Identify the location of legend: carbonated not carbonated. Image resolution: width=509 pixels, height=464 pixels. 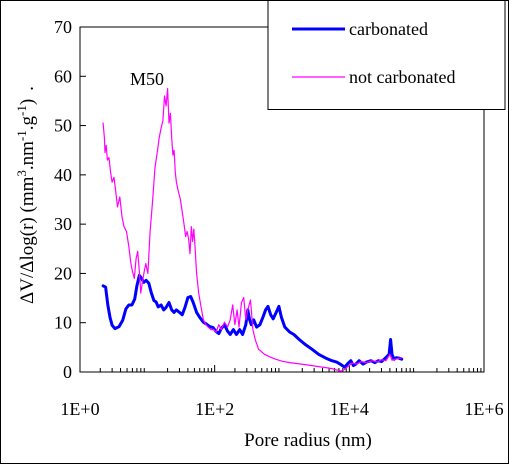
(386, 55).